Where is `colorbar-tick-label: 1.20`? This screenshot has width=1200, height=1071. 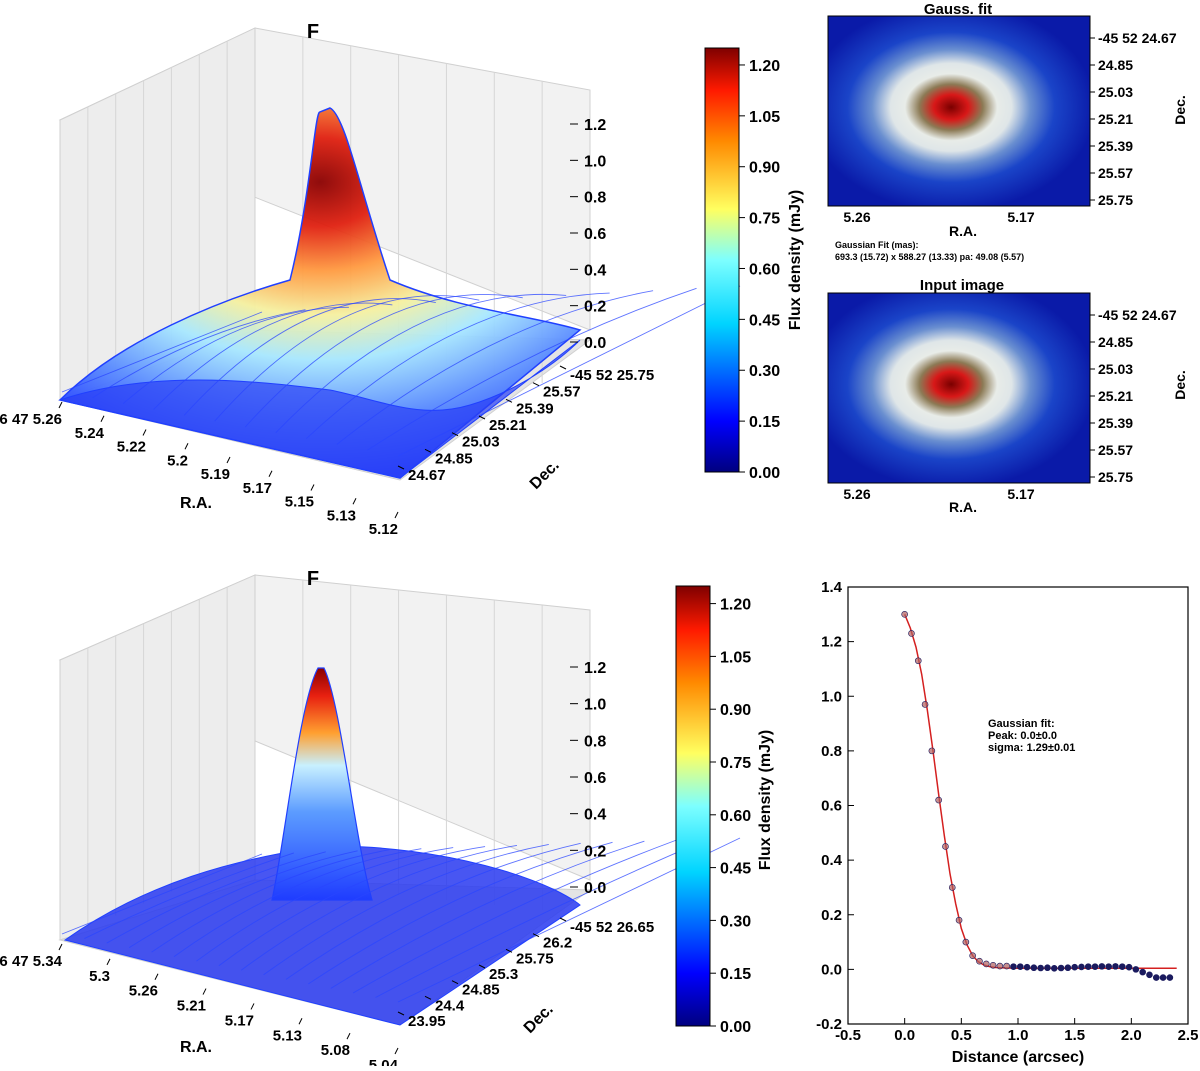
colorbar-tick-label: 1.20 is located at coordinates (735, 605).